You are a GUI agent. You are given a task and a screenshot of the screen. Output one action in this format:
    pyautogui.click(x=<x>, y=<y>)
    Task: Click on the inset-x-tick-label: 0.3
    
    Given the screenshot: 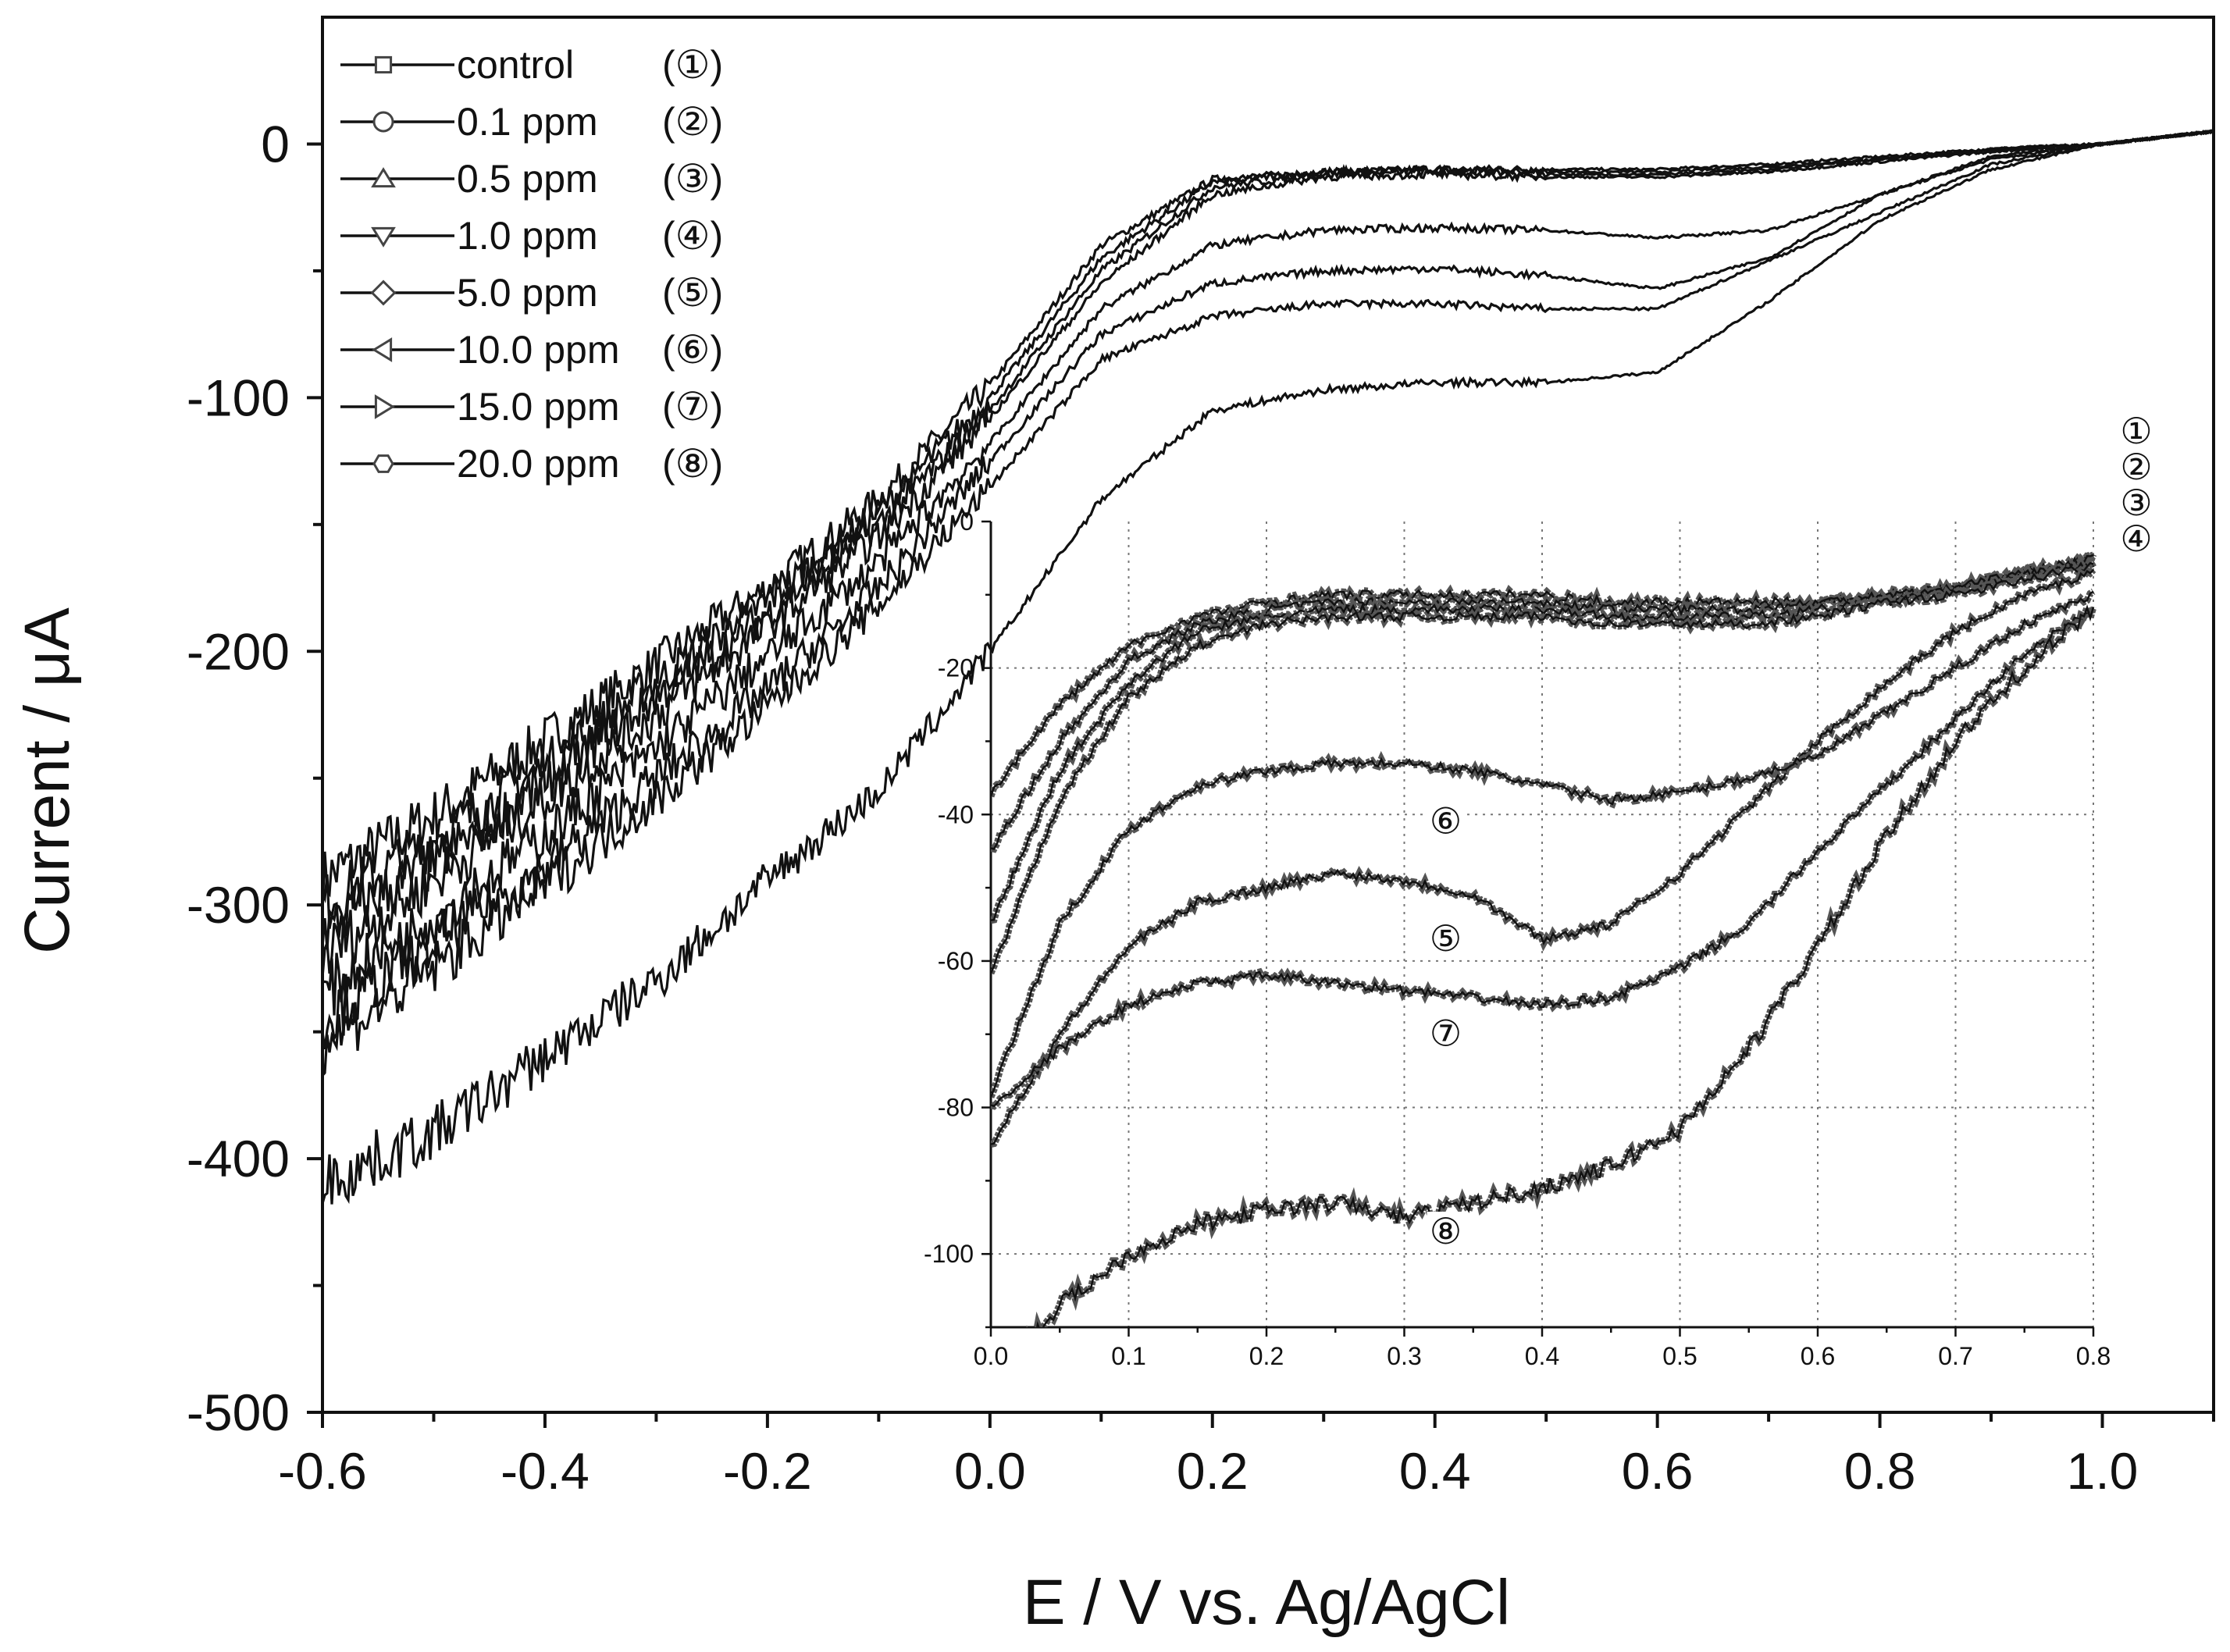 What is the action you would take?
    pyautogui.click(x=1404, y=1356)
    